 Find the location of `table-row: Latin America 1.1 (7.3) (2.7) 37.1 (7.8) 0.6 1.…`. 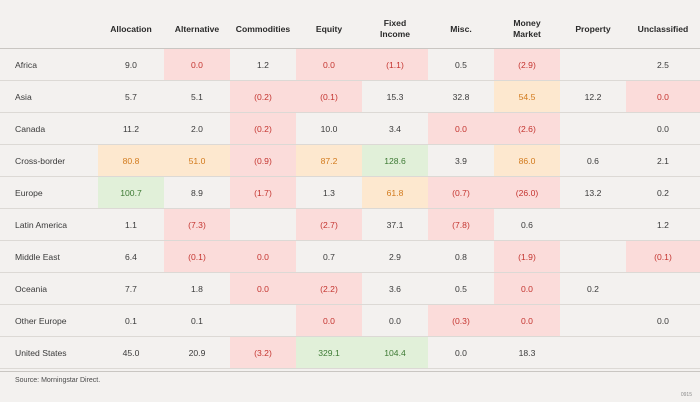

table-row: Latin America 1.1 (7.3) (2.7) 37.1 (7.8) 0.6 1.… is located at coordinates (350, 224).